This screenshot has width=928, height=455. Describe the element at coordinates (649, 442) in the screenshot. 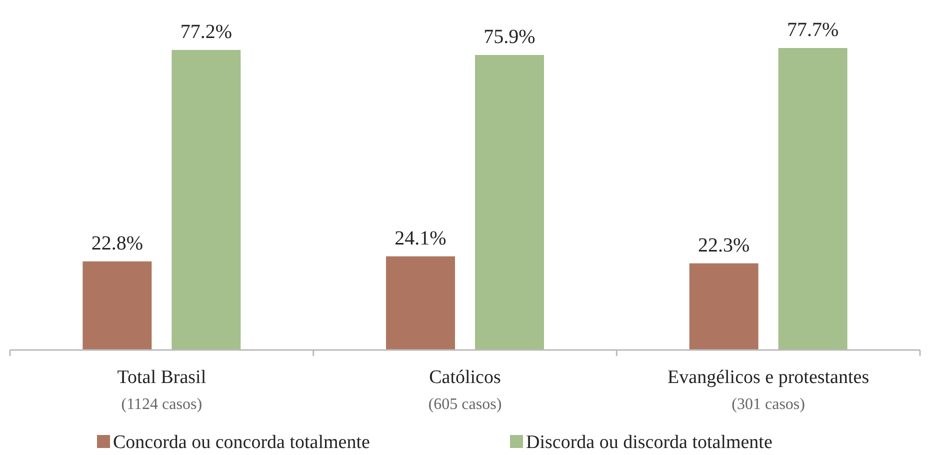

I see `legend-label: Discorda ou discorda totalmente` at that location.